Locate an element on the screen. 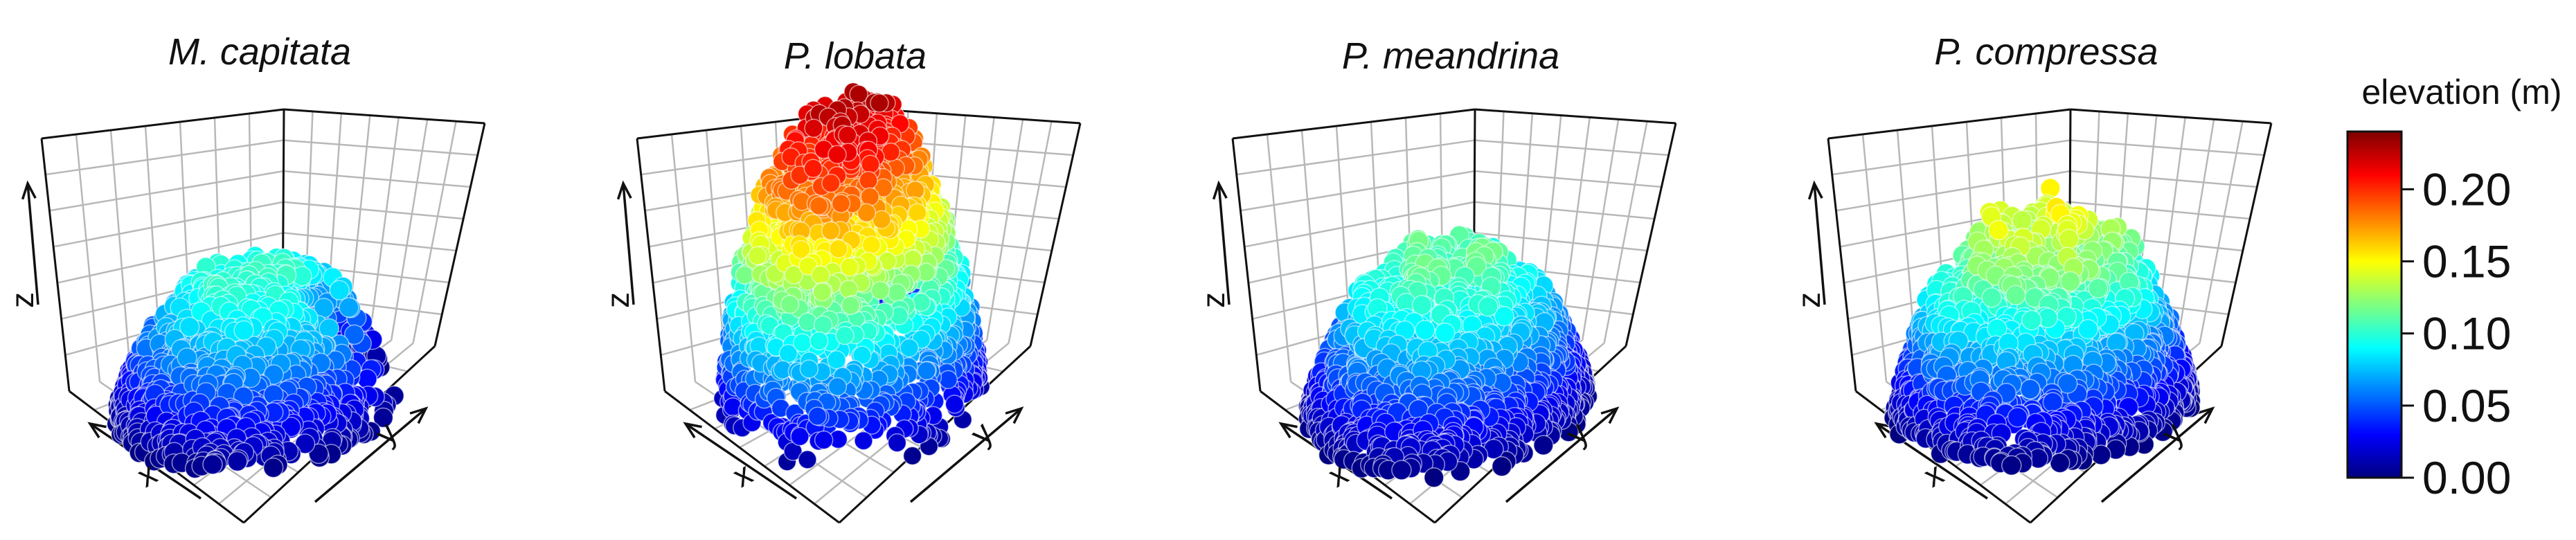 The height and width of the screenshot is (540, 2576). panel-title: P. lobata is located at coordinates (856, 56).